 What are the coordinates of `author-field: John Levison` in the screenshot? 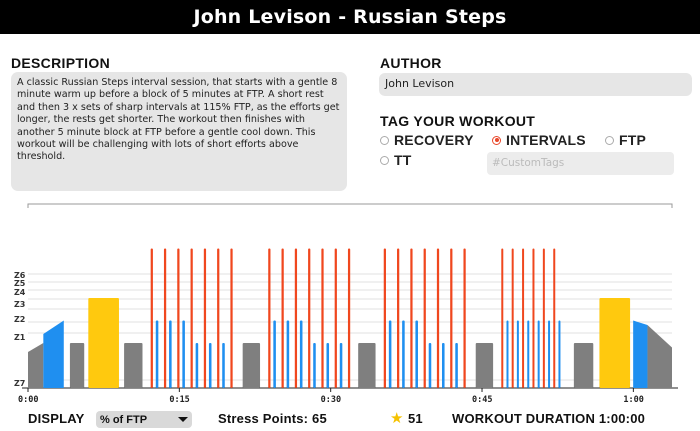 It's located at (535, 84).